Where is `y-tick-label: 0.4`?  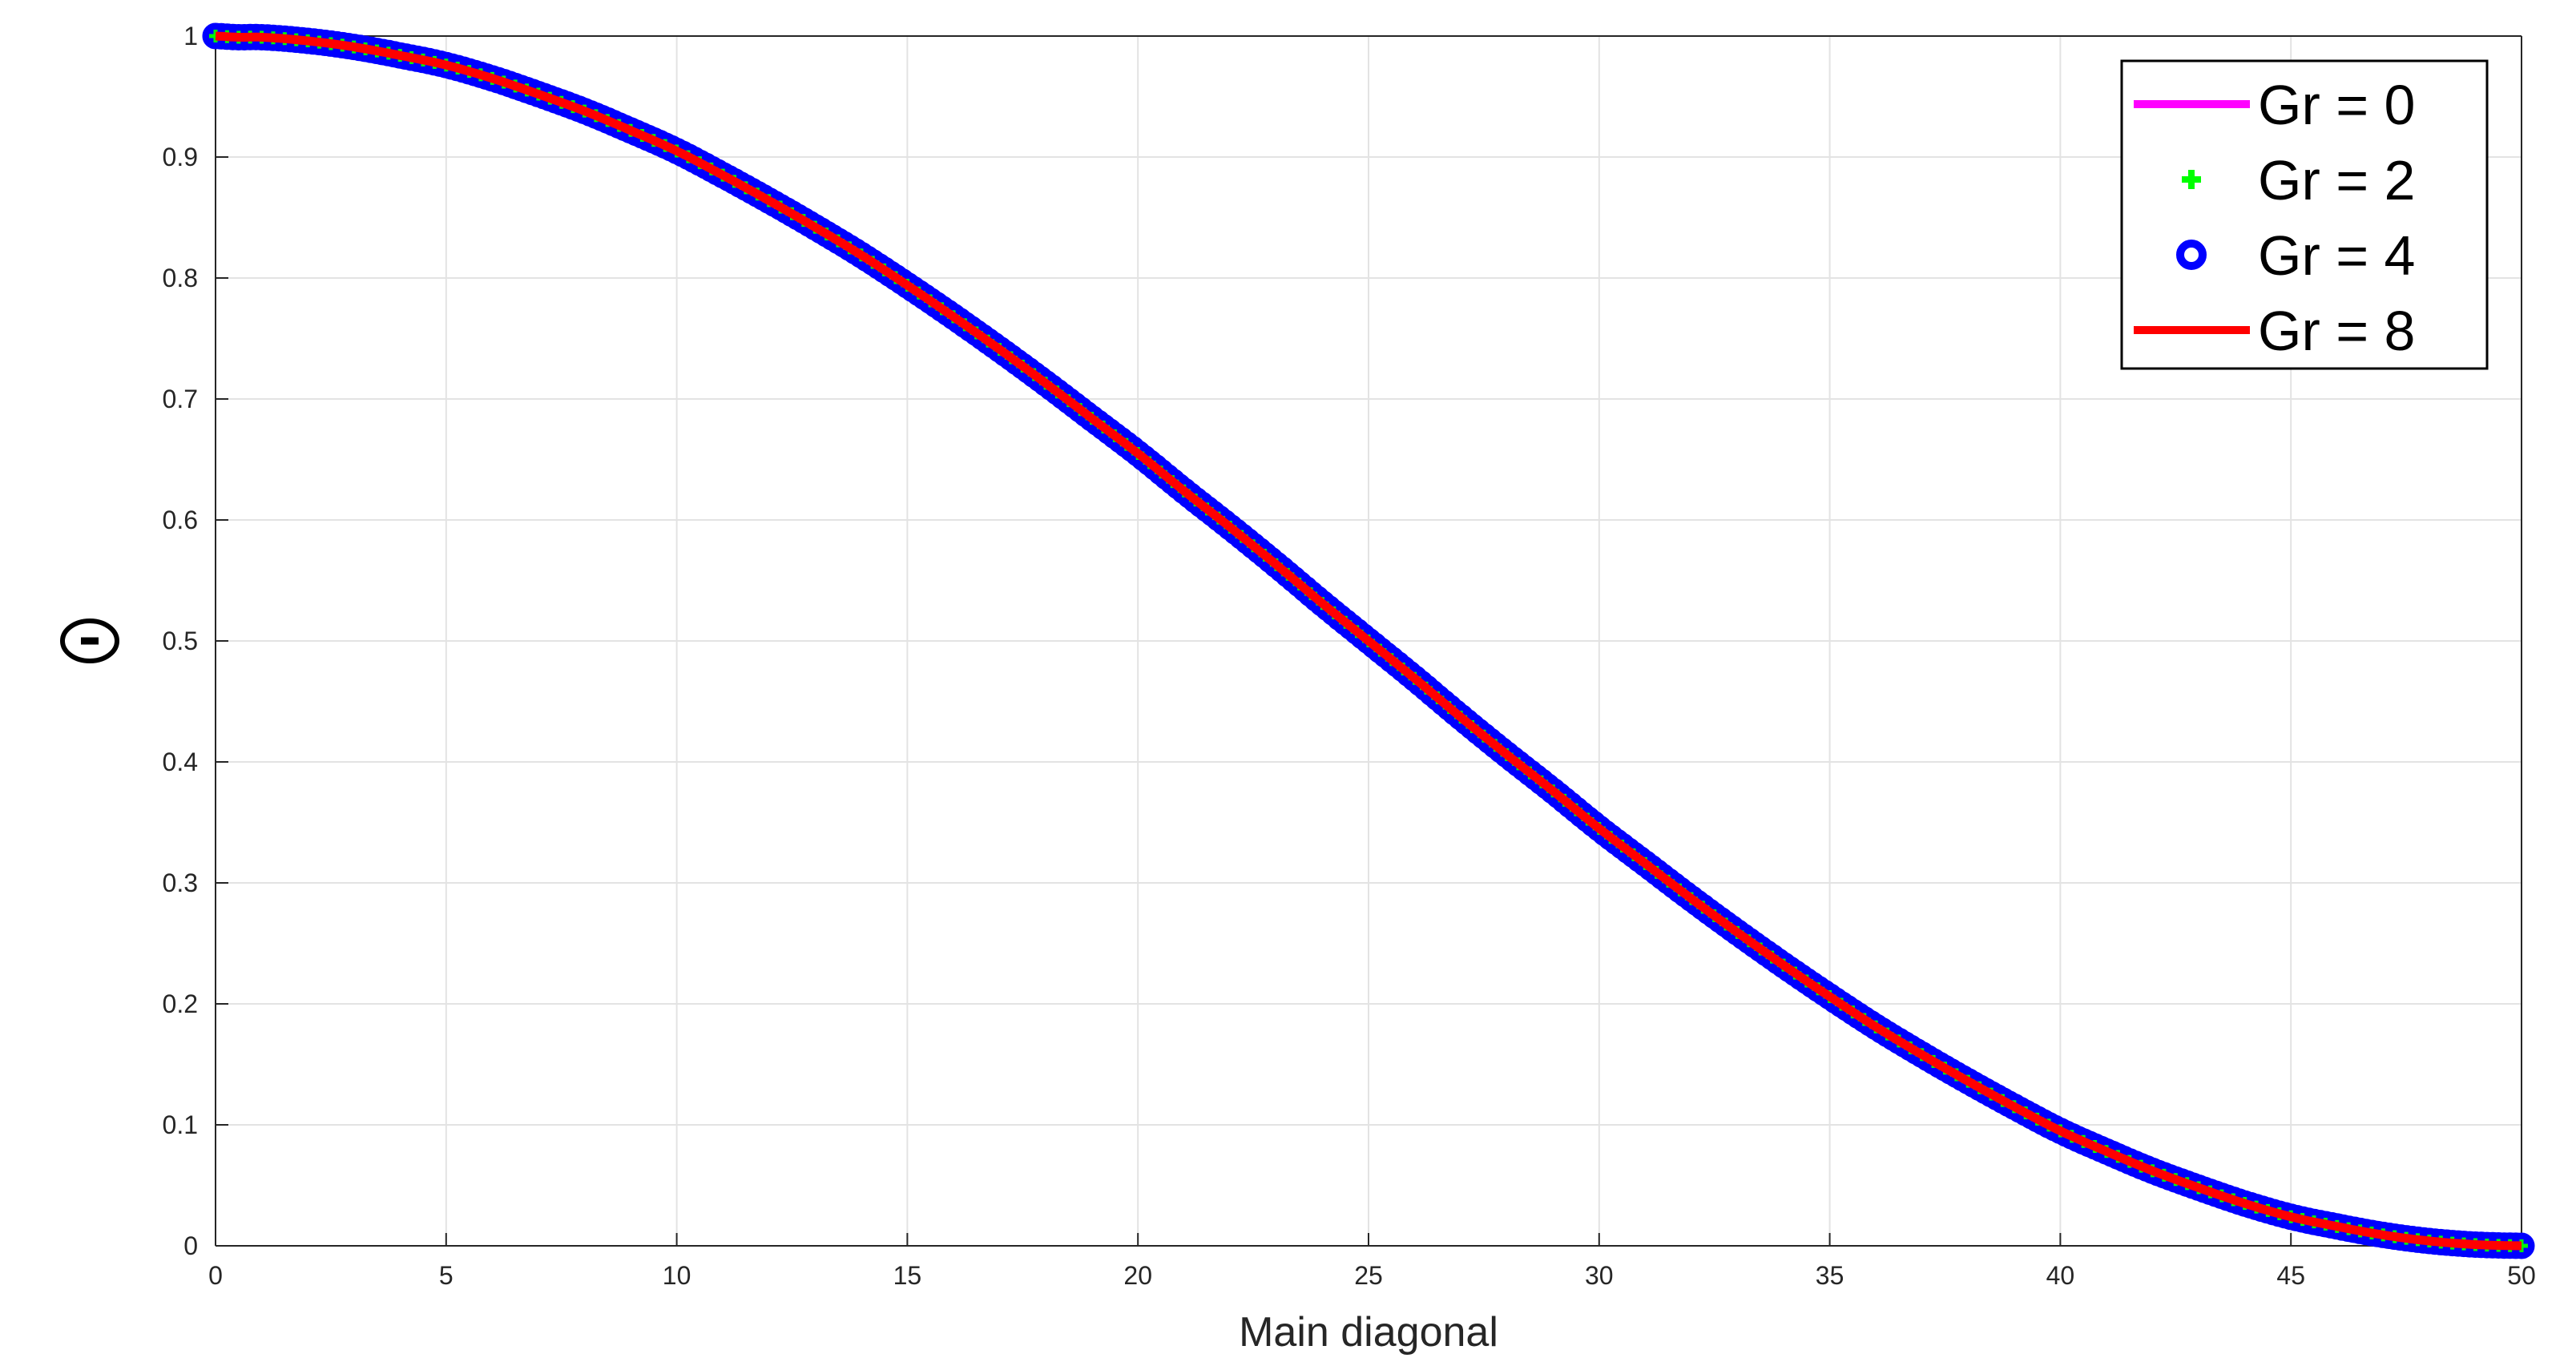
y-tick-label: 0.4 is located at coordinates (180, 761).